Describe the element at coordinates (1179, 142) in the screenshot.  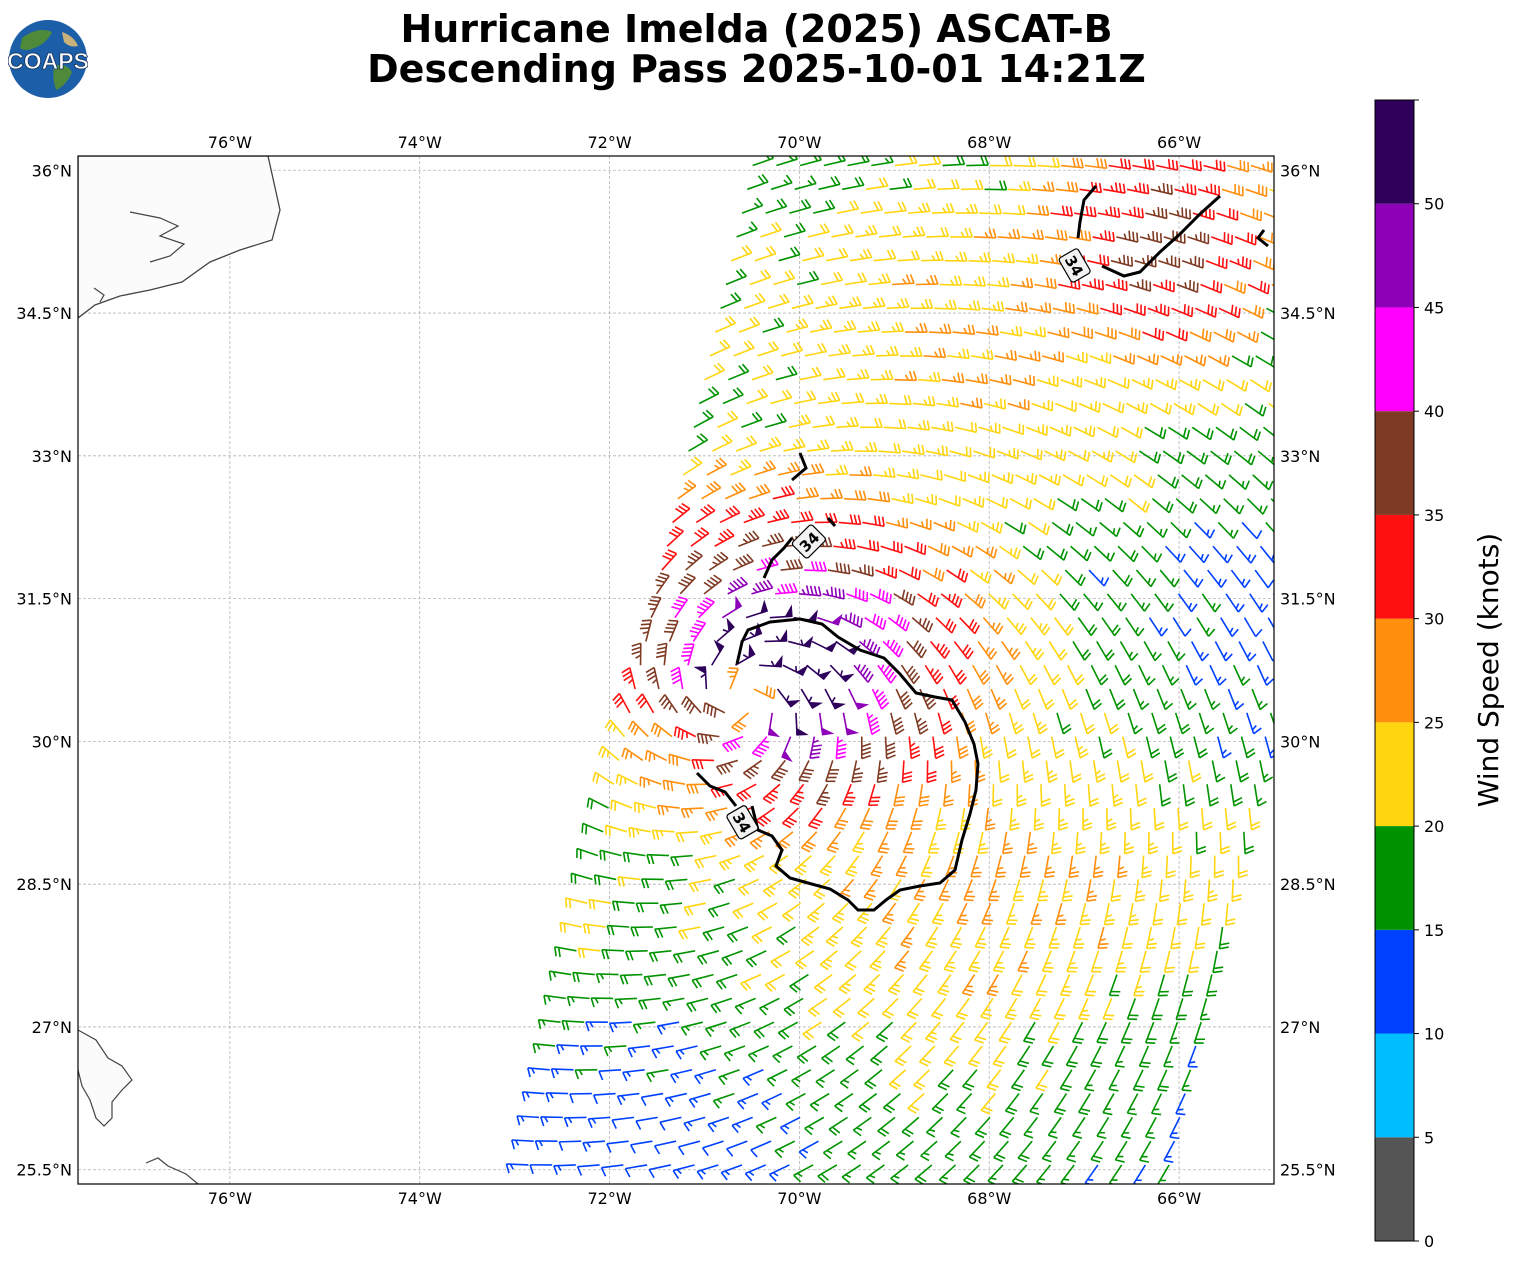
I see `lon-tick-label-top: 66°W` at that location.